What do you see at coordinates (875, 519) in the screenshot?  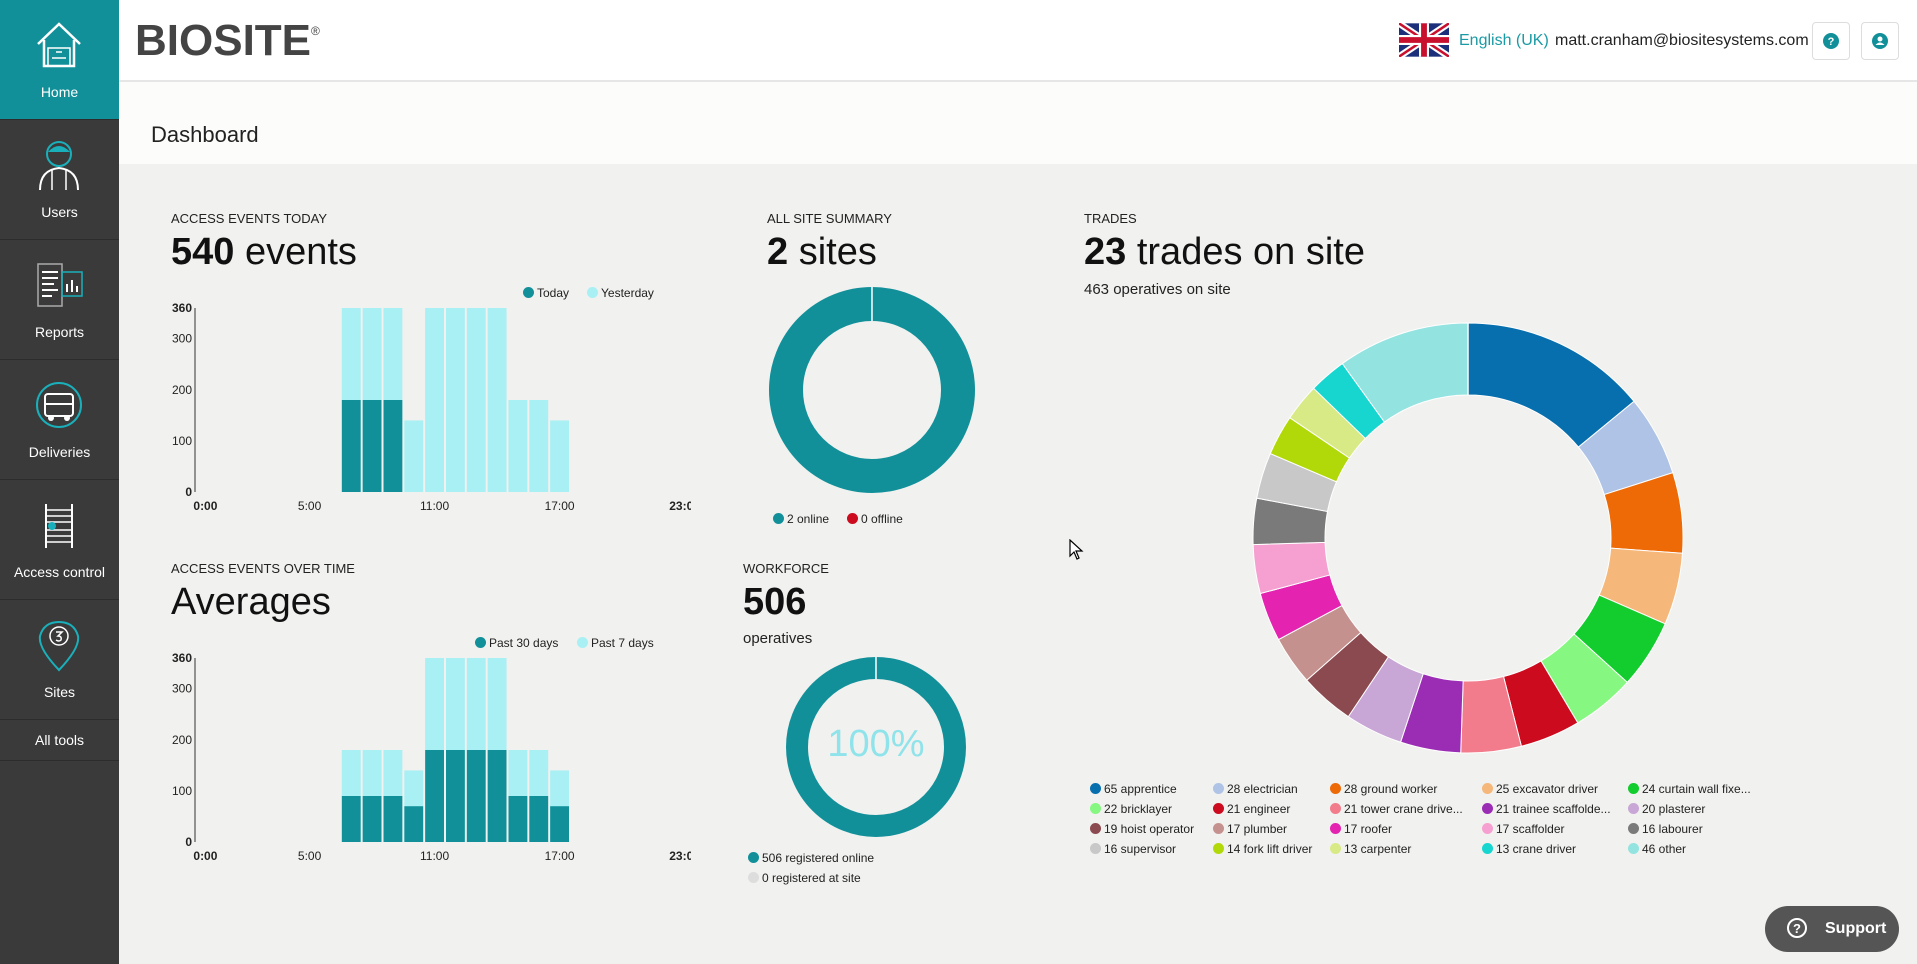 I see `legend-offline: 0 offline` at bounding box center [875, 519].